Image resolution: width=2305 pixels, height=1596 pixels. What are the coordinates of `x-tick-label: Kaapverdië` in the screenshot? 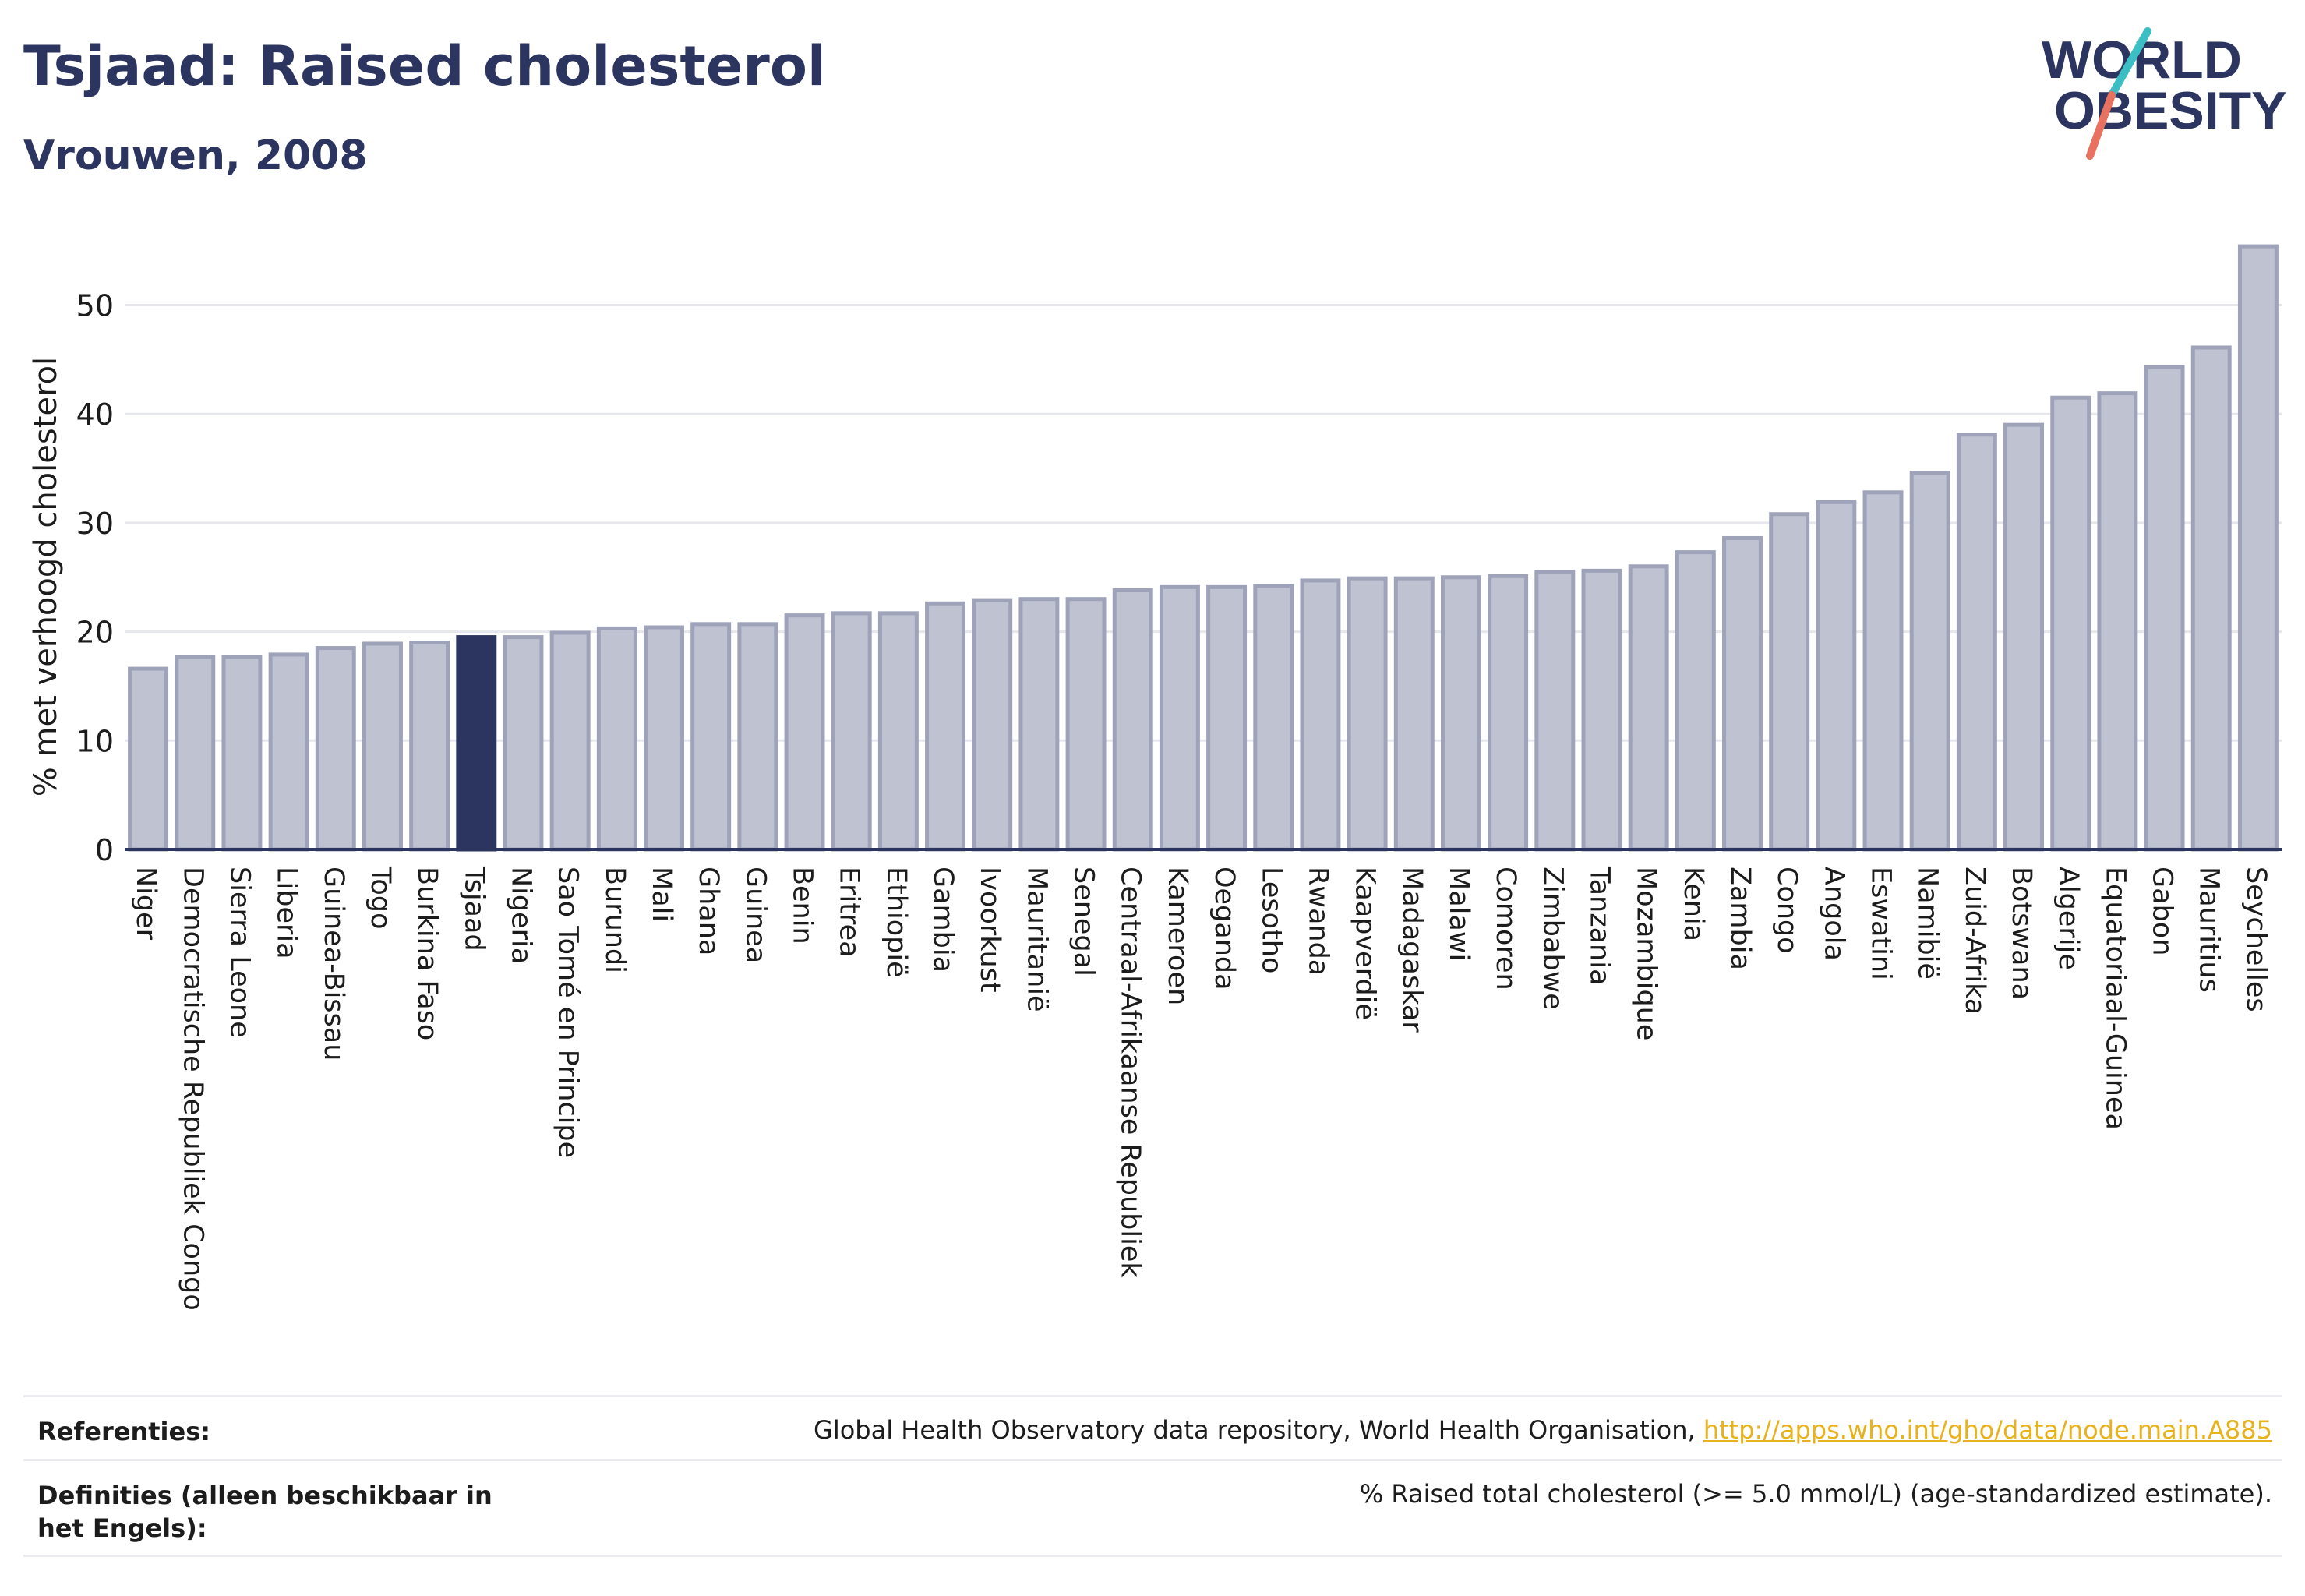 It's located at (1365, 943).